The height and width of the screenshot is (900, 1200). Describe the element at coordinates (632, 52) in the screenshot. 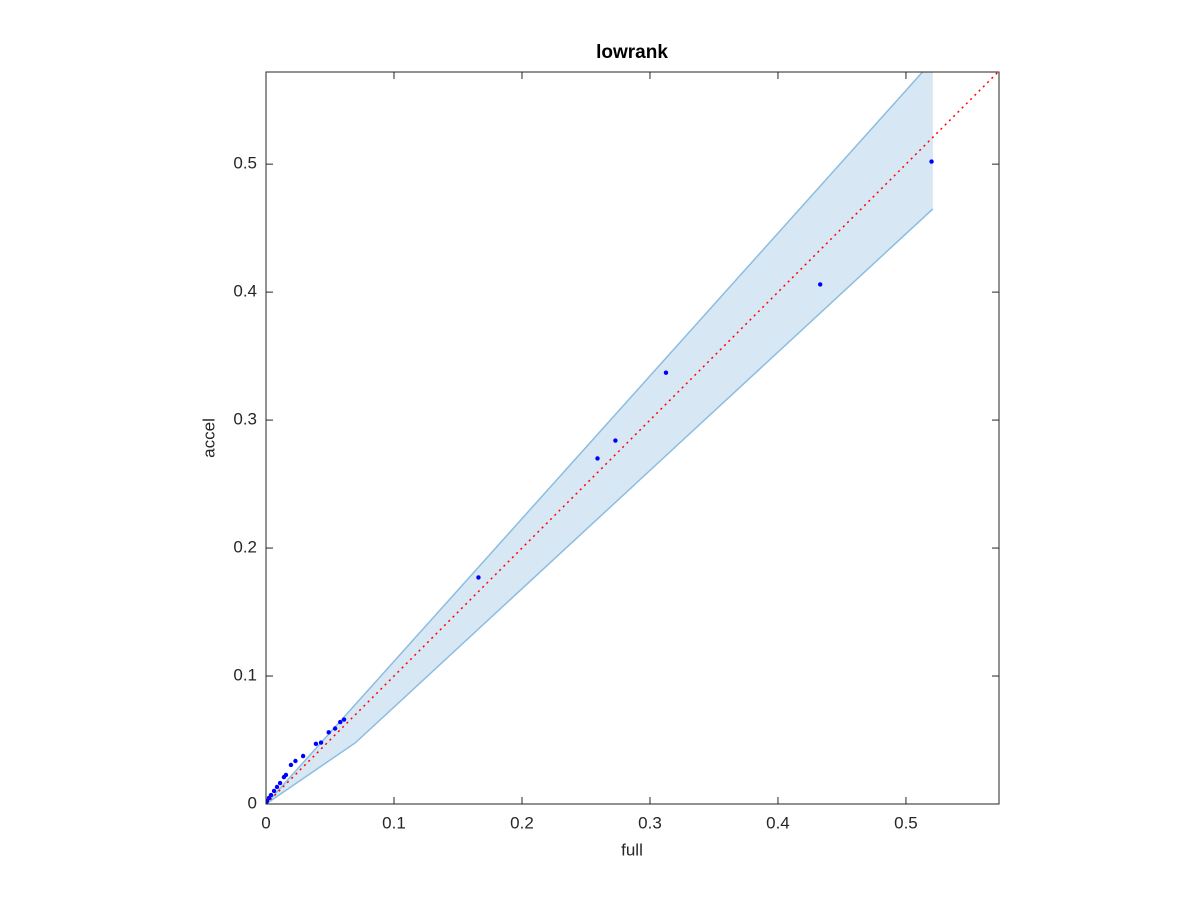

I see `chart-title: lowrank` at that location.